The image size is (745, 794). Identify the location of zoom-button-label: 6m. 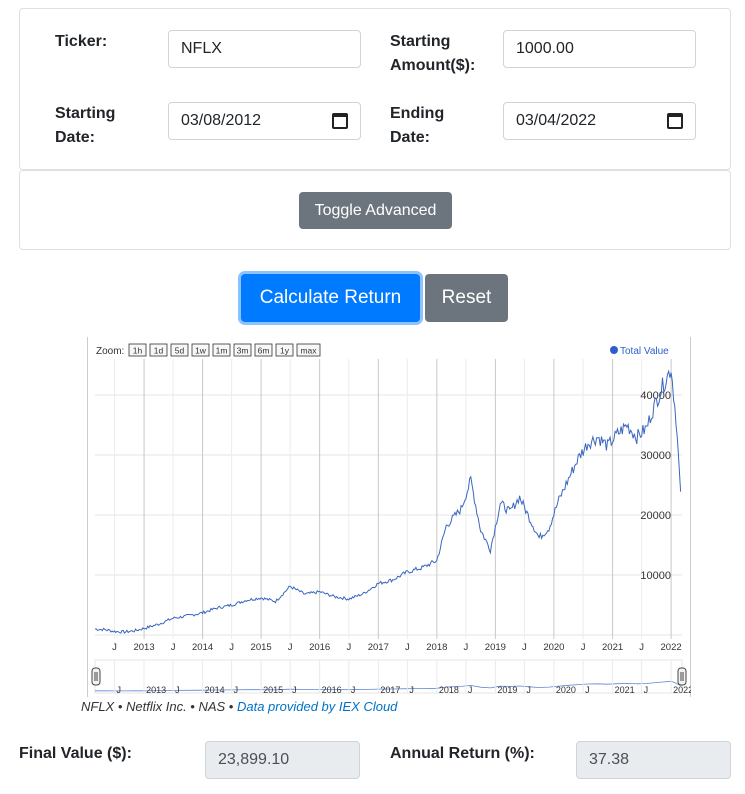
(264, 351).